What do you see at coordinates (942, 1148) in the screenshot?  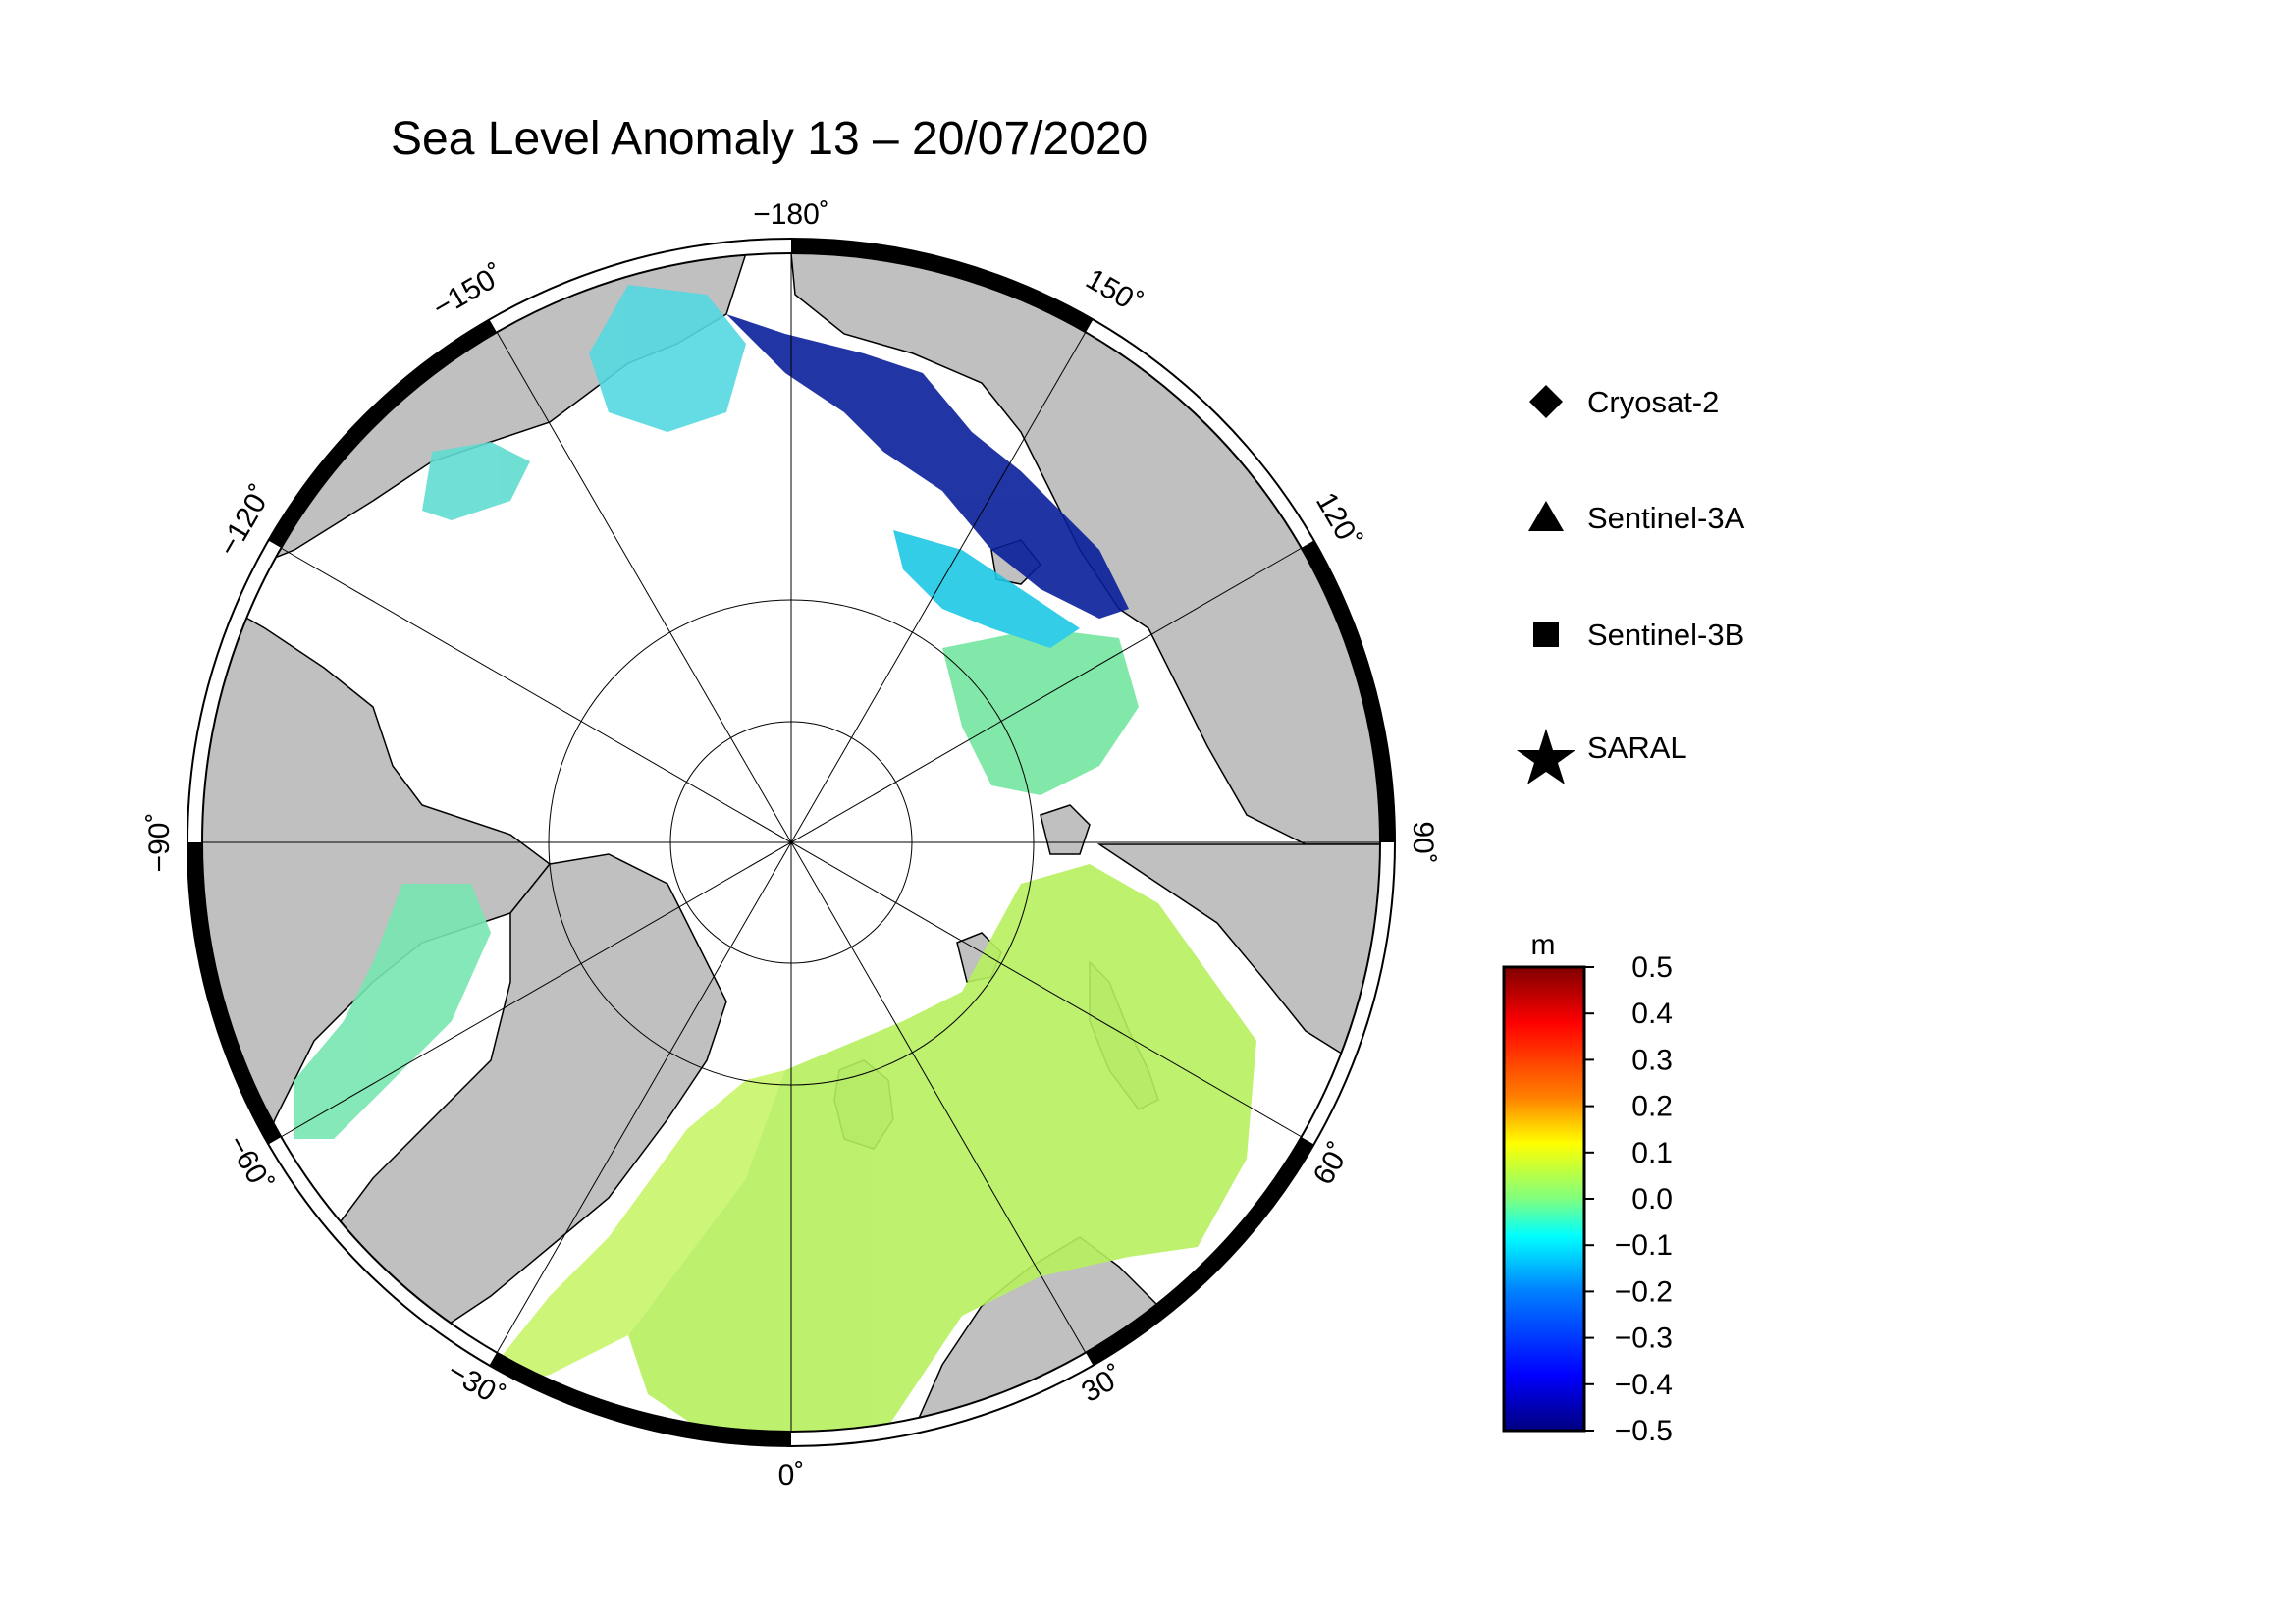 I see `swath-barents` at bounding box center [942, 1148].